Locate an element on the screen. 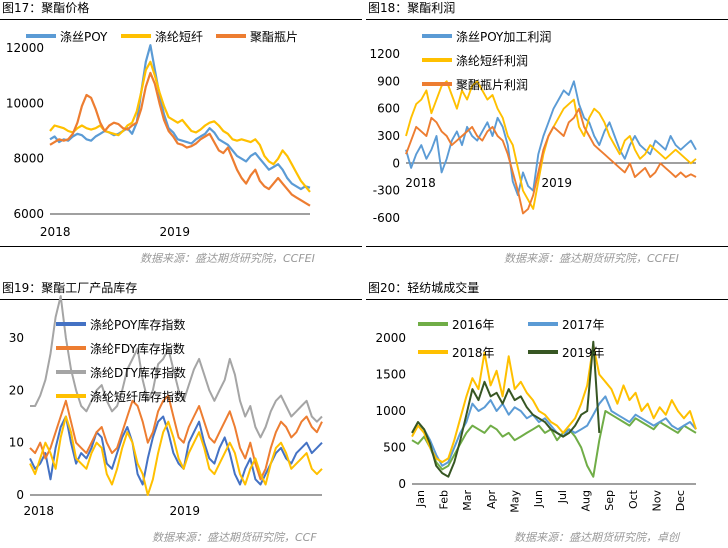 This screenshot has height=548, width=728. x-tick-label: May is located at coordinates (515, 501).